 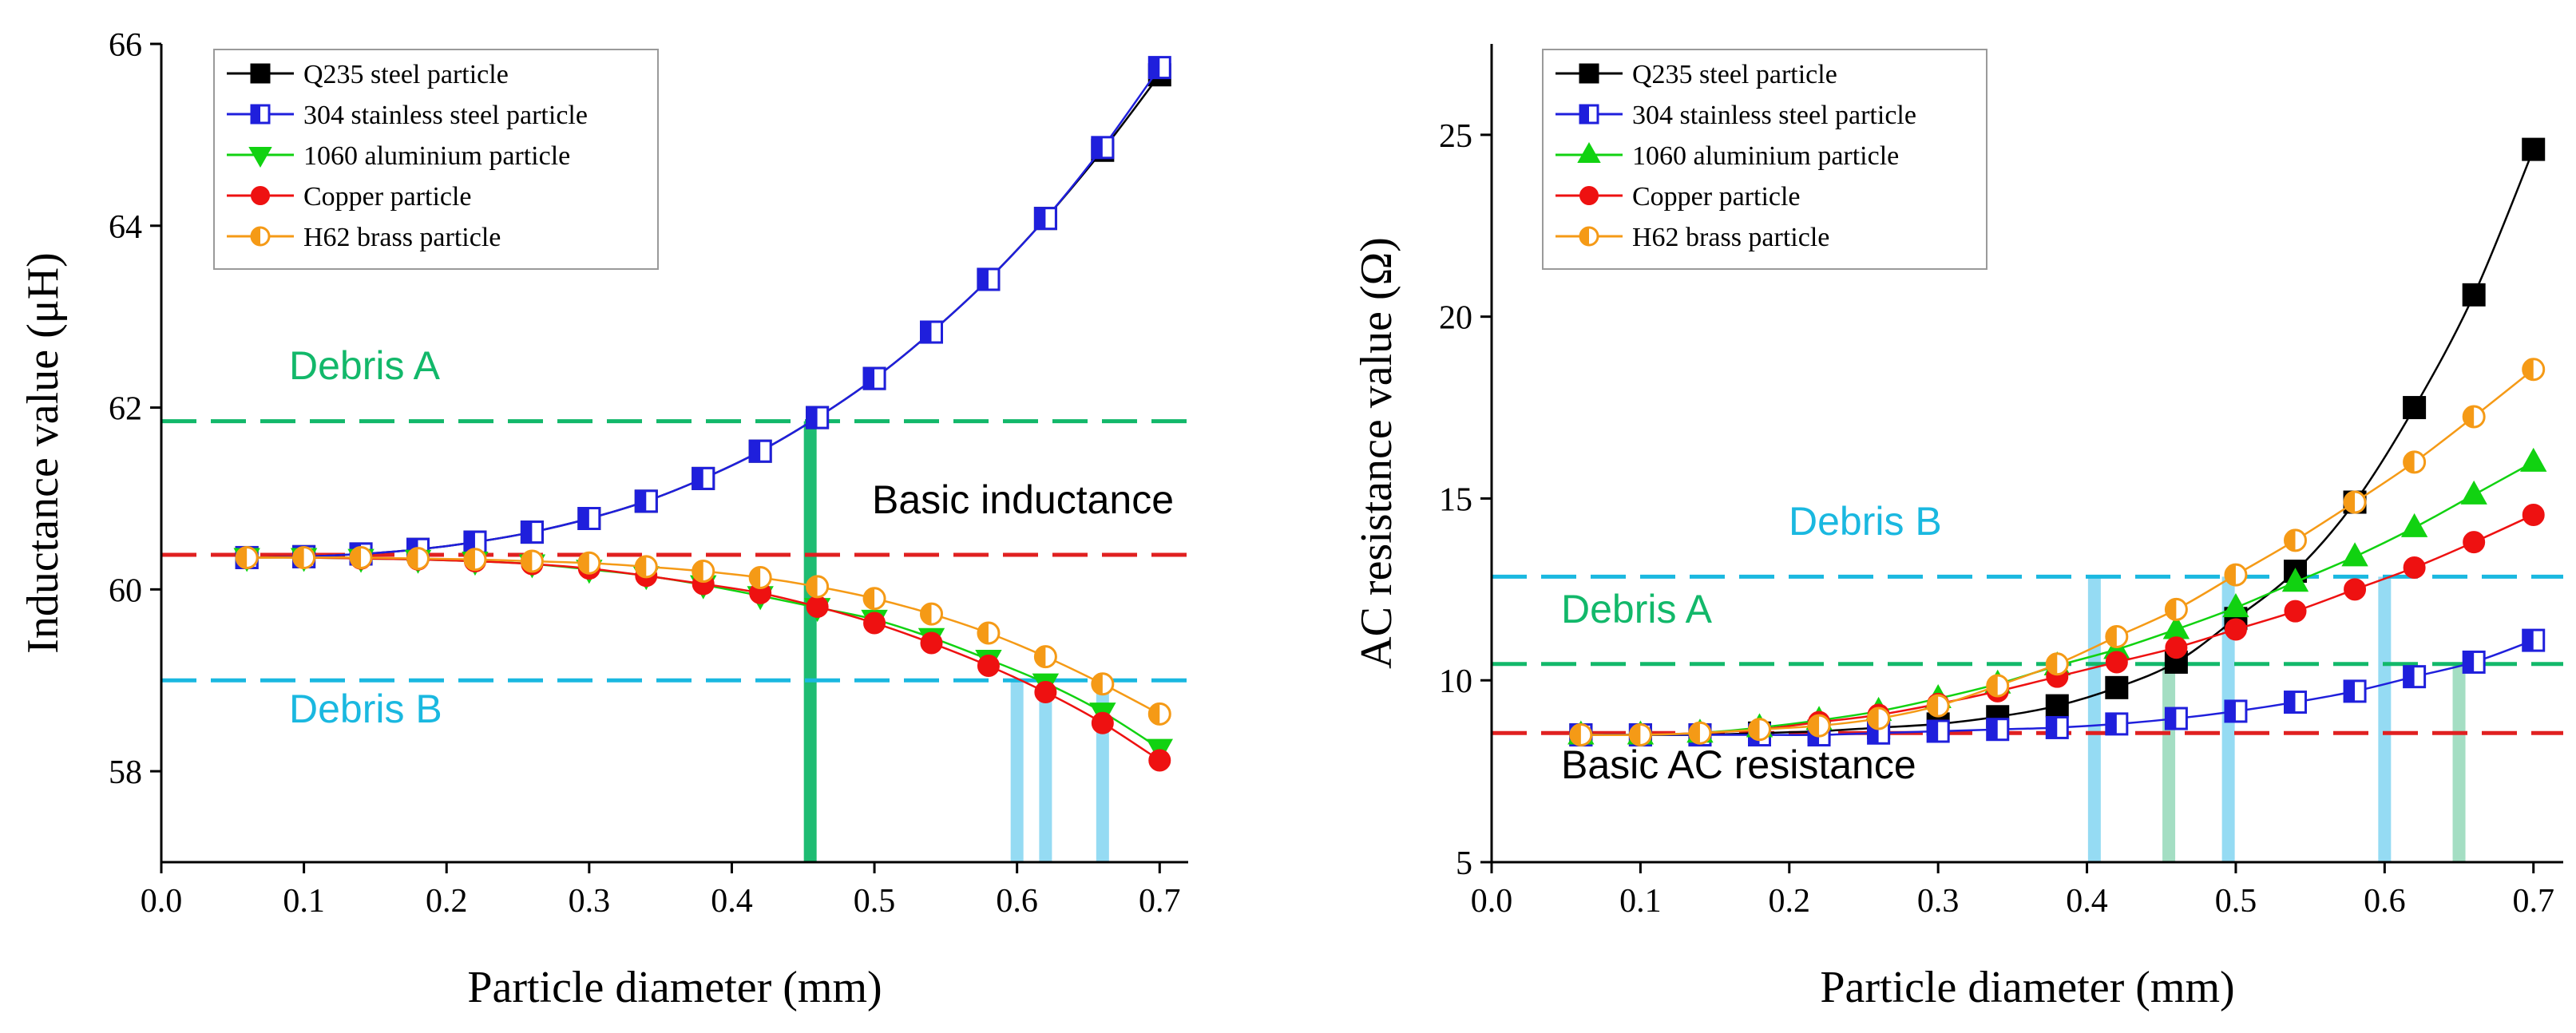 I want to click on reference-label: Basic inductance, so click(x=1023, y=499).